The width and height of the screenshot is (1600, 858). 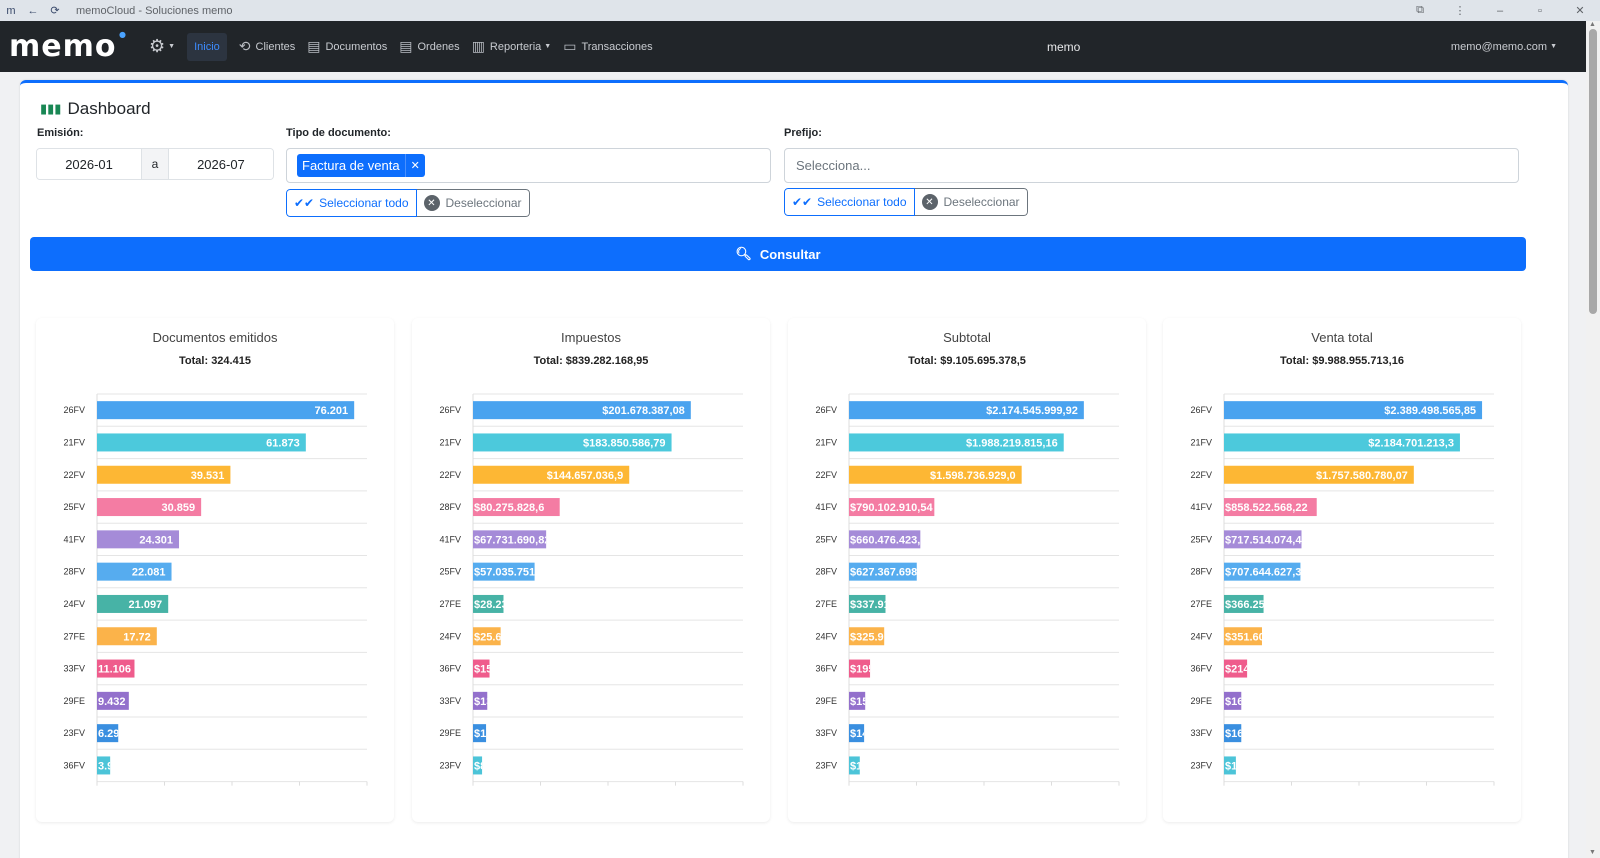 I want to click on more-vert-icon: ⋮, so click(x=1460, y=11).